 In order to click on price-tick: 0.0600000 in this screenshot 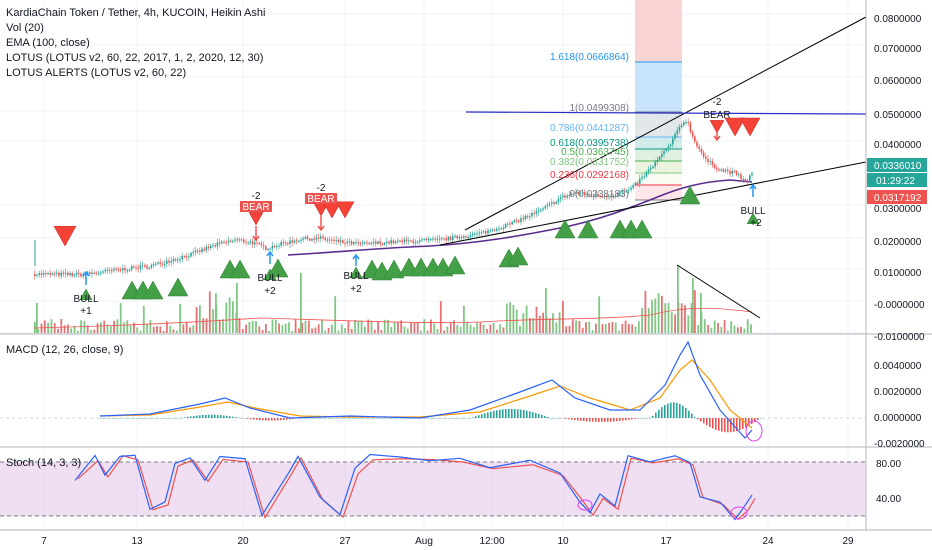, I will do `click(898, 81)`.